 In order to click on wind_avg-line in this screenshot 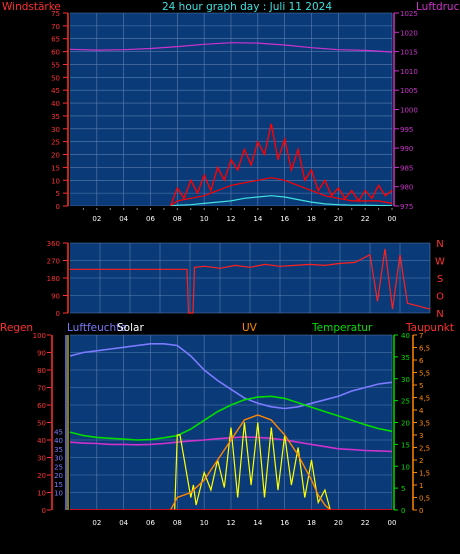, I will do `click(281, 201)`.